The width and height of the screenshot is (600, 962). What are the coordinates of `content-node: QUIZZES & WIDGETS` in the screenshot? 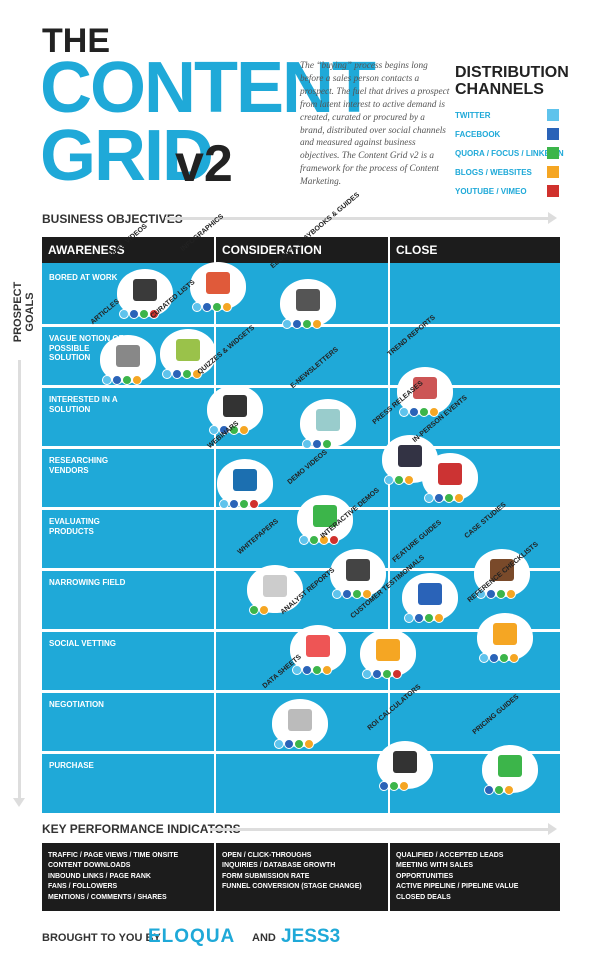 It's located at (232, 380).